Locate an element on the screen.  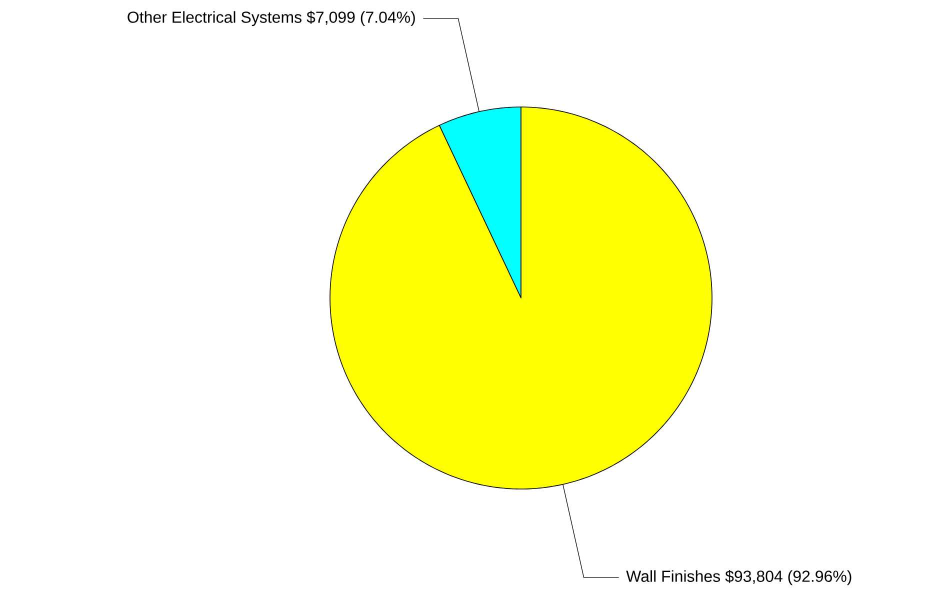
data-label: $93,804 (92.96%) is located at coordinates (788, 578).